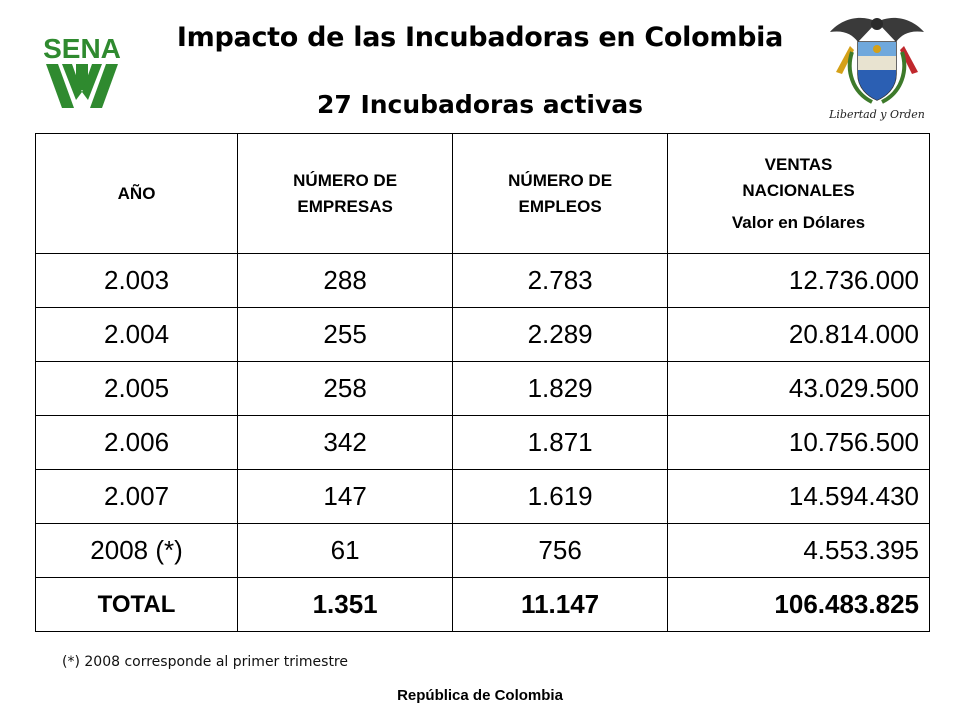  Describe the element at coordinates (798, 550) in the screenshot. I see `cell-sales: 4.553.395` at that location.